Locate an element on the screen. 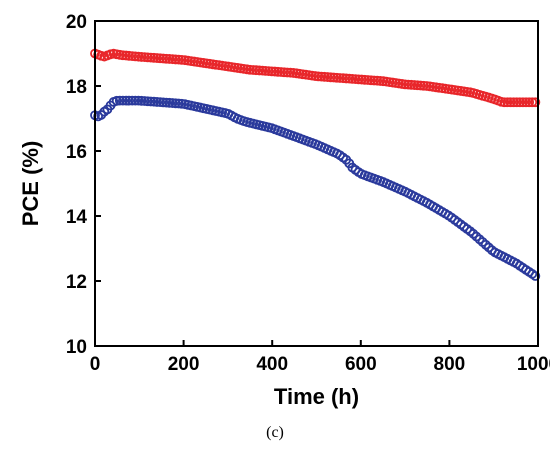 The height and width of the screenshot is (458, 550). x-tick-label: 400 is located at coordinates (272, 364).